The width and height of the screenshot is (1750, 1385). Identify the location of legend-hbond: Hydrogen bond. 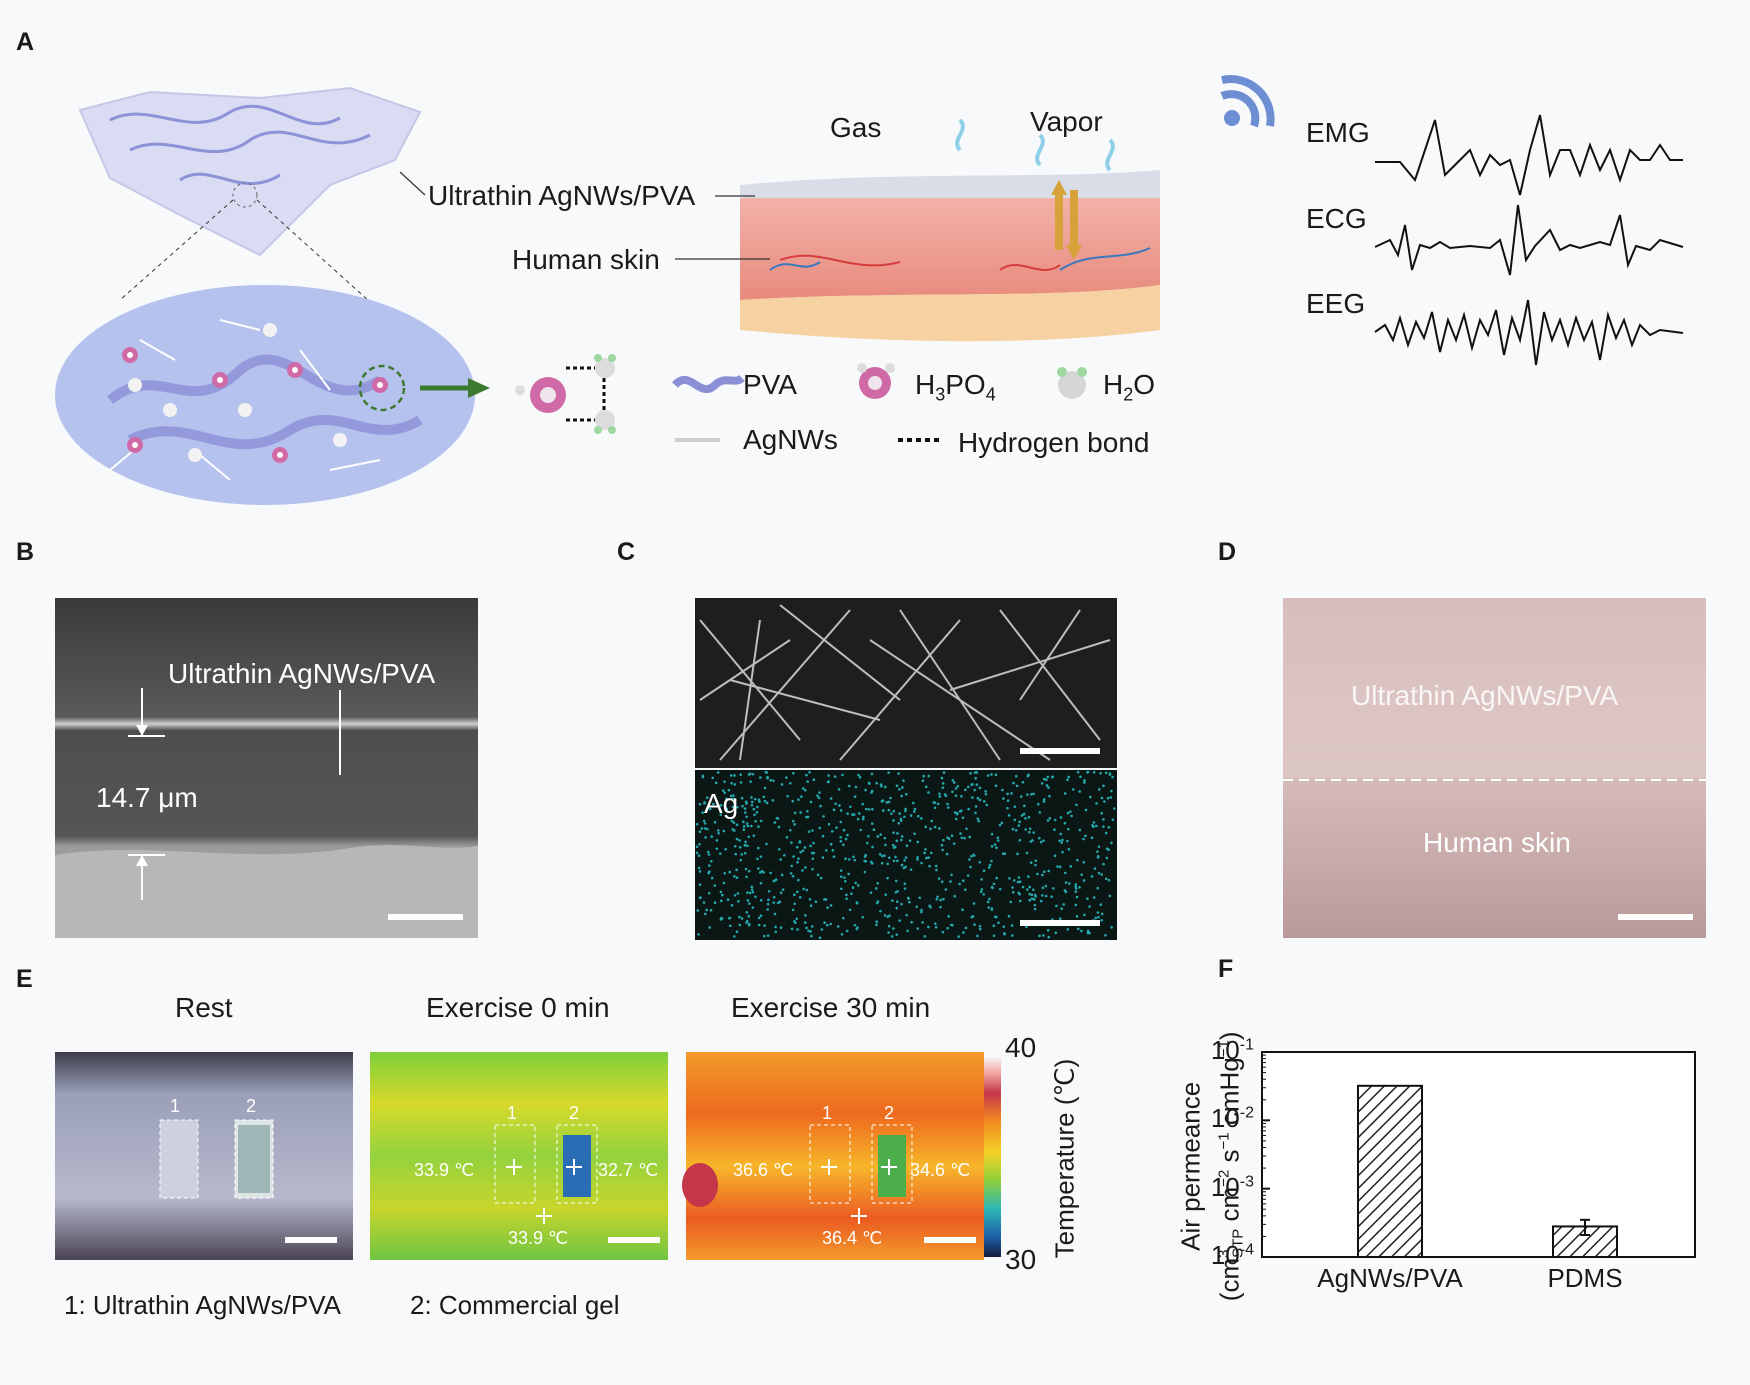
(1054, 442).